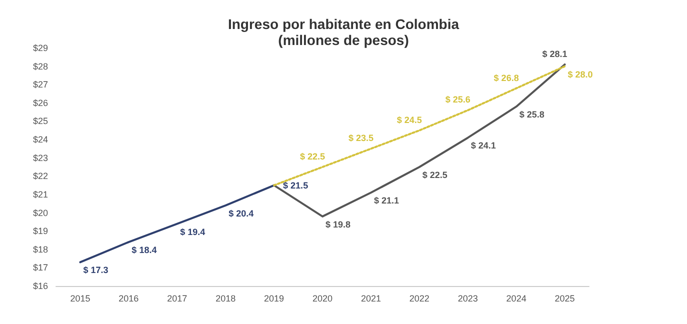 Image resolution: width=687 pixels, height=324 pixels. I want to click on data-label: $ 20.4, so click(241, 213).